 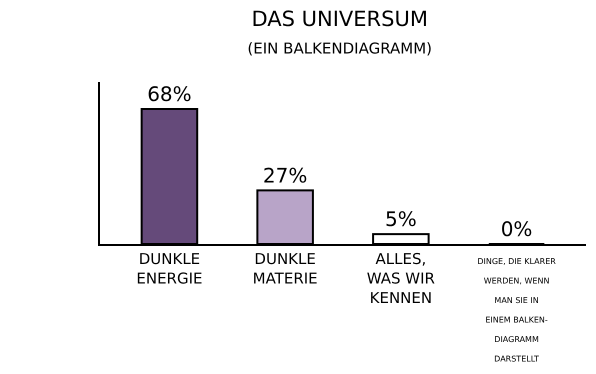 I want to click on data-label: 27%, so click(x=285, y=175).